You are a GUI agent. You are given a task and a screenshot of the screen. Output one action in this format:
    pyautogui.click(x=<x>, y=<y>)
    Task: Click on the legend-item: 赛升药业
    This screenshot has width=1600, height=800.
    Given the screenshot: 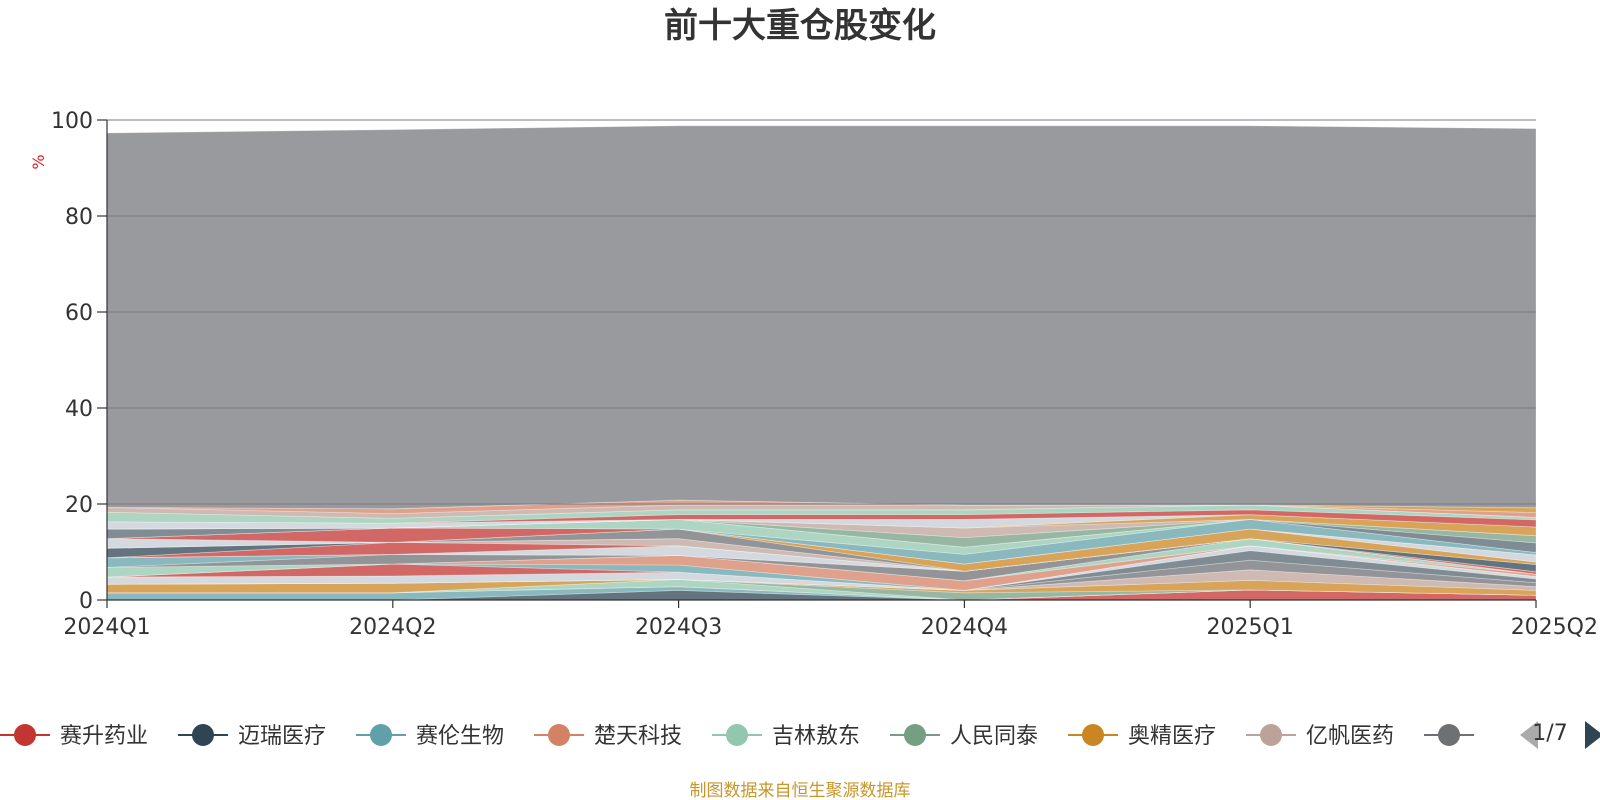 What is the action you would take?
    pyautogui.click(x=74, y=736)
    